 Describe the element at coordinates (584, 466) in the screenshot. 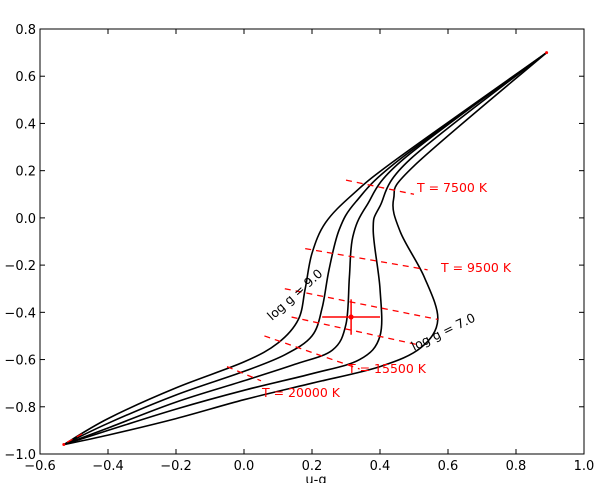

I see `x-tick-label: 1.0` at that location.